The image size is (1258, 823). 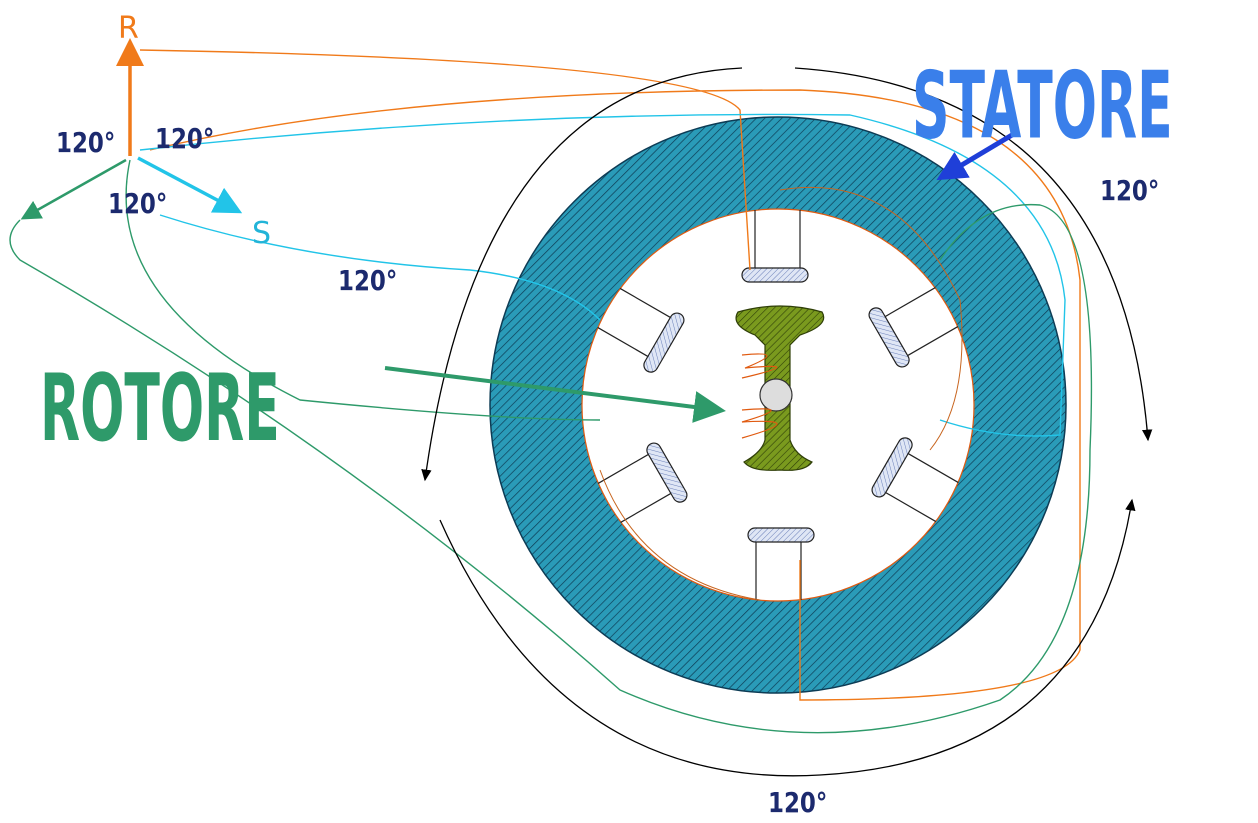 What do you see at coordinates (160, 408) in the screenshot?
I see `rotor-label: ROTORE` at bounding box center [160, 408].